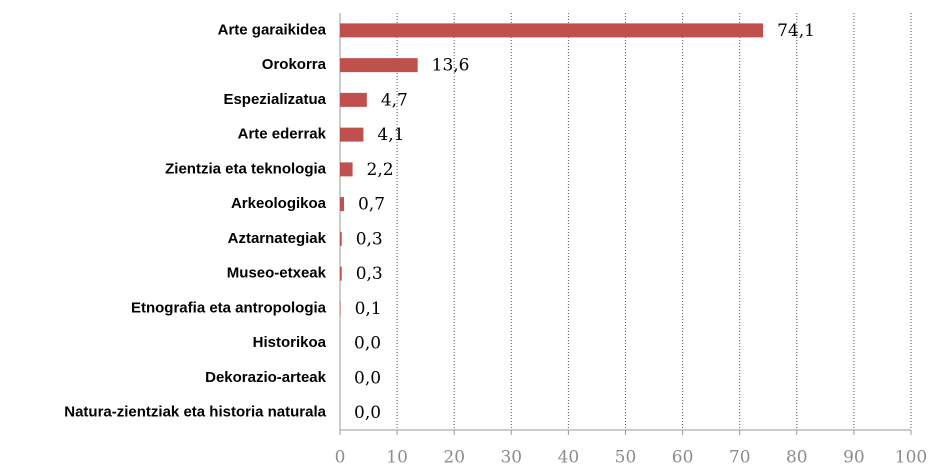 This screenshot has width=930, height=466. I want to click on x-tick-label: 0, so click(340, 457).